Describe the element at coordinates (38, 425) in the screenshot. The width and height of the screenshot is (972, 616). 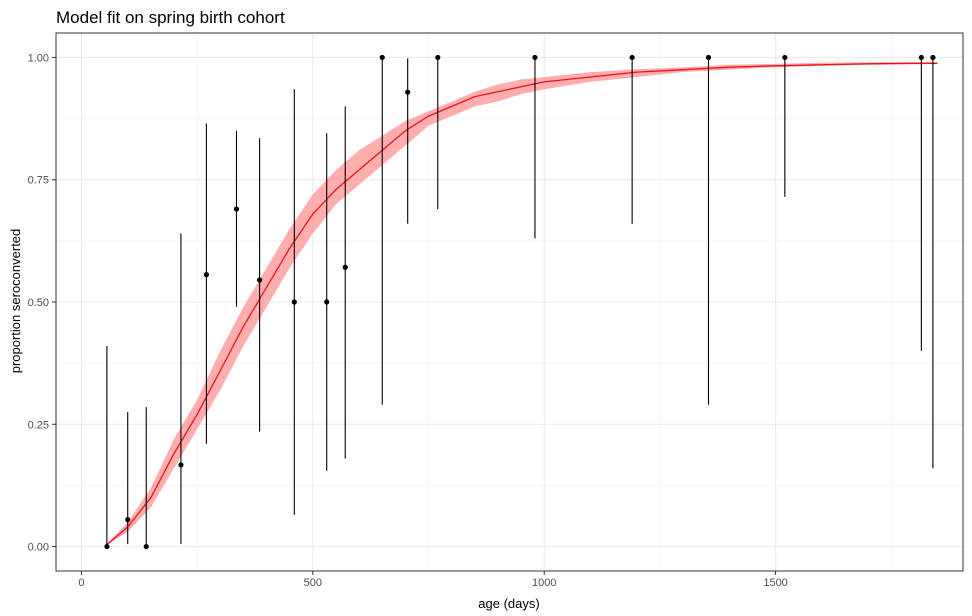
I see `y-tick-label: 0.25` at that location.